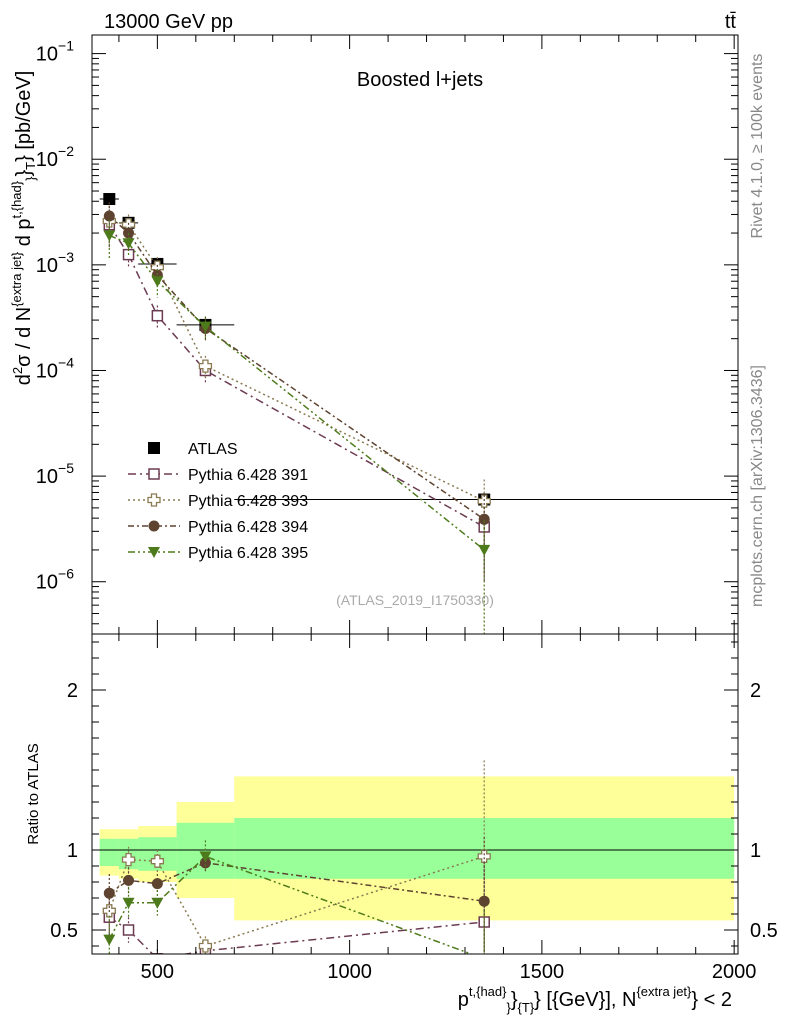  I want to click on legend-entry: ATLAS, so click(193, 449).